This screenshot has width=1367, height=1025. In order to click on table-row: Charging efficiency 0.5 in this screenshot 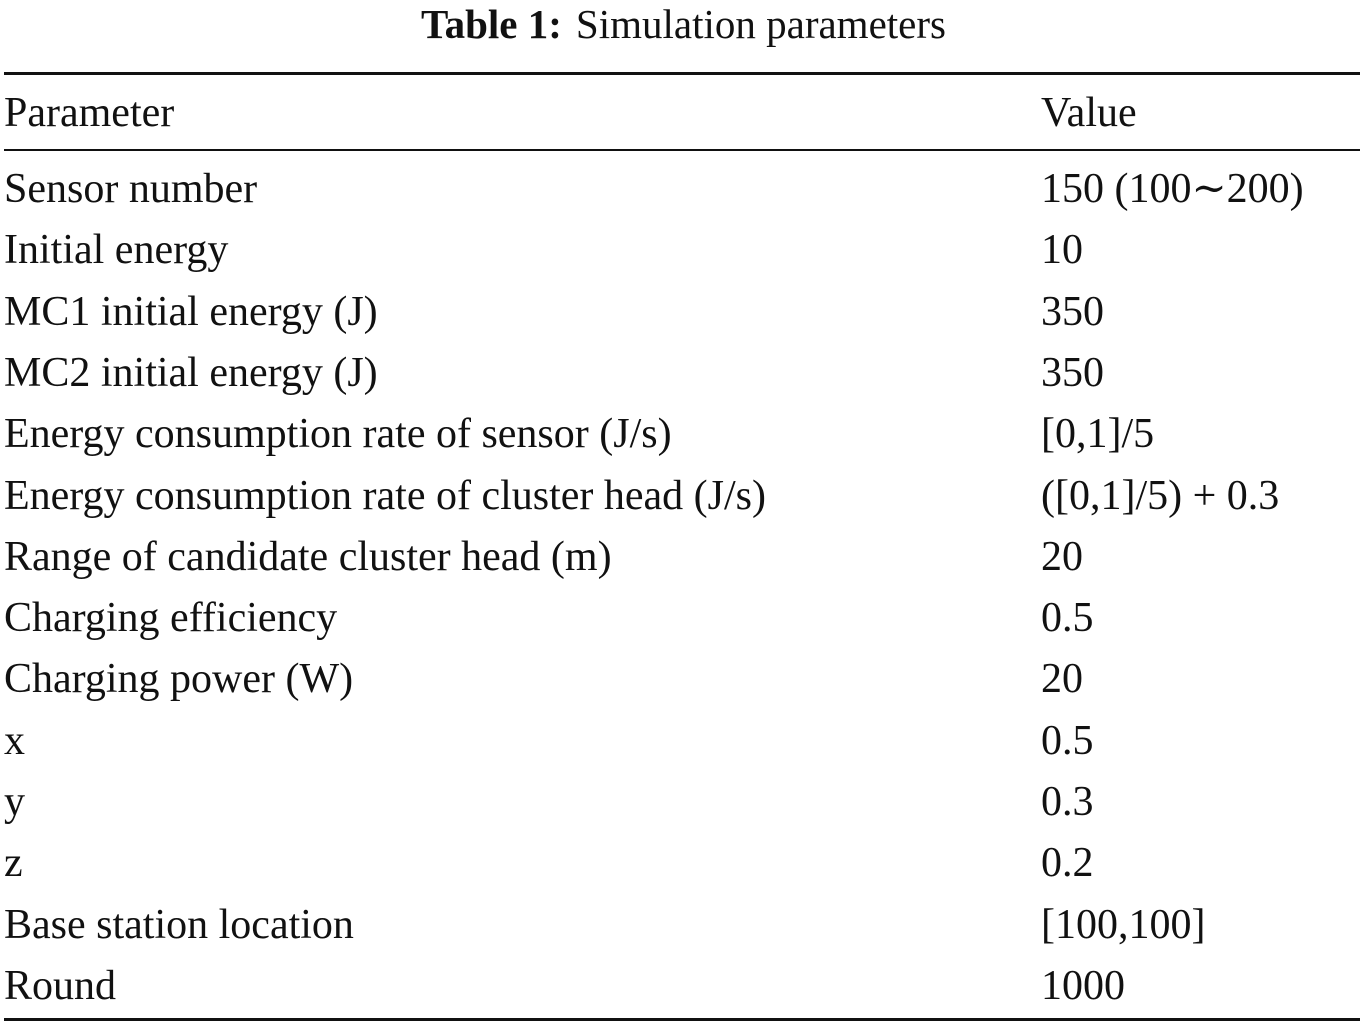, I will do `click(683, 618)`.